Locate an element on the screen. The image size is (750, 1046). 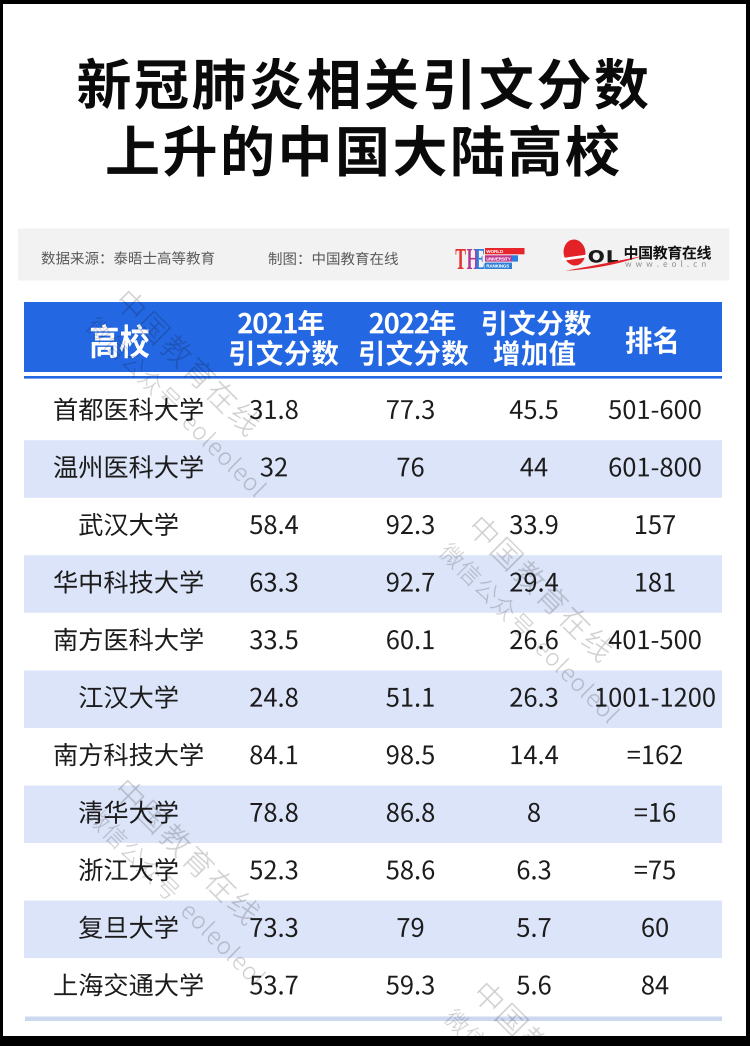
svg-text: RANKINGS is located at coordinates (497, 266).